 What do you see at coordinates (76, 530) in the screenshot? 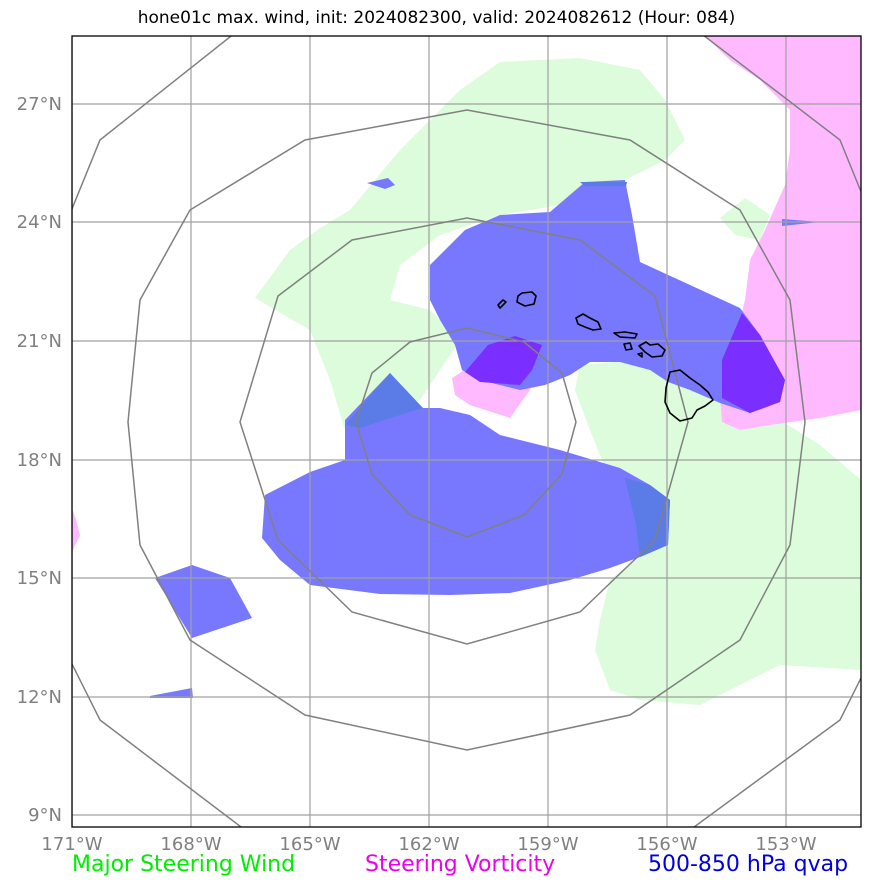
I see `steering-vorticity-area` at bounding box center [76, 530].